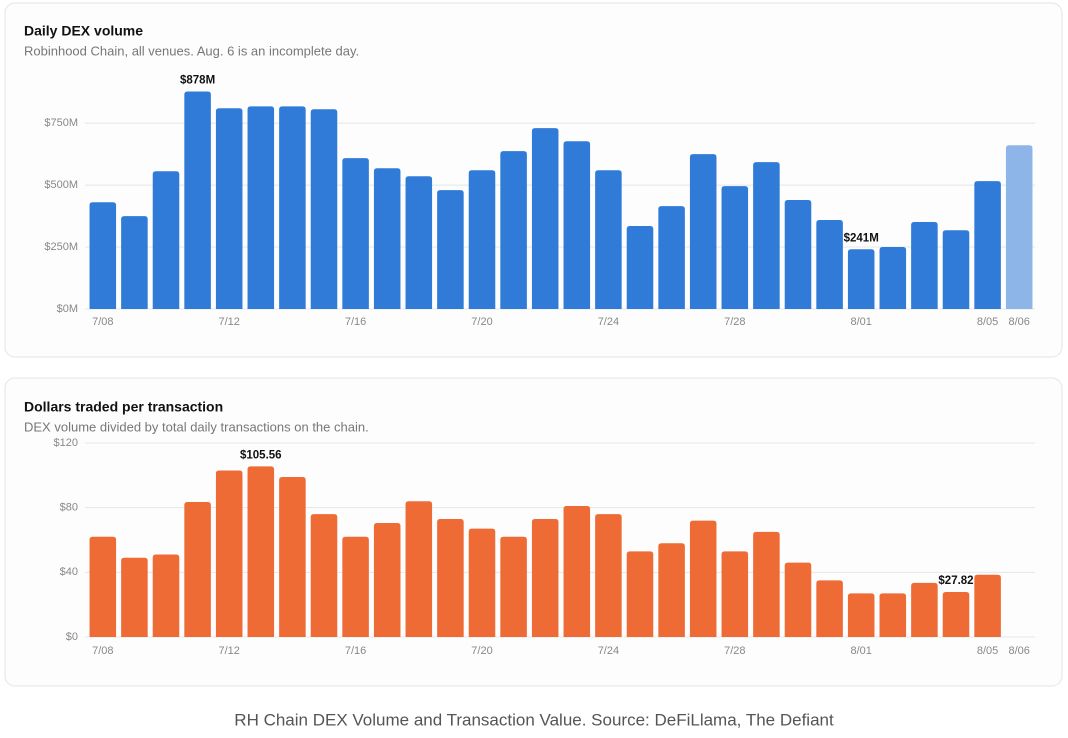 Image resolution: width=1068 pixels, height=738 pixels. What do you see at coordinates (67, 309) in the screenshot?
I see `y-tick-label: $0M` at bounding box center [67, 309].